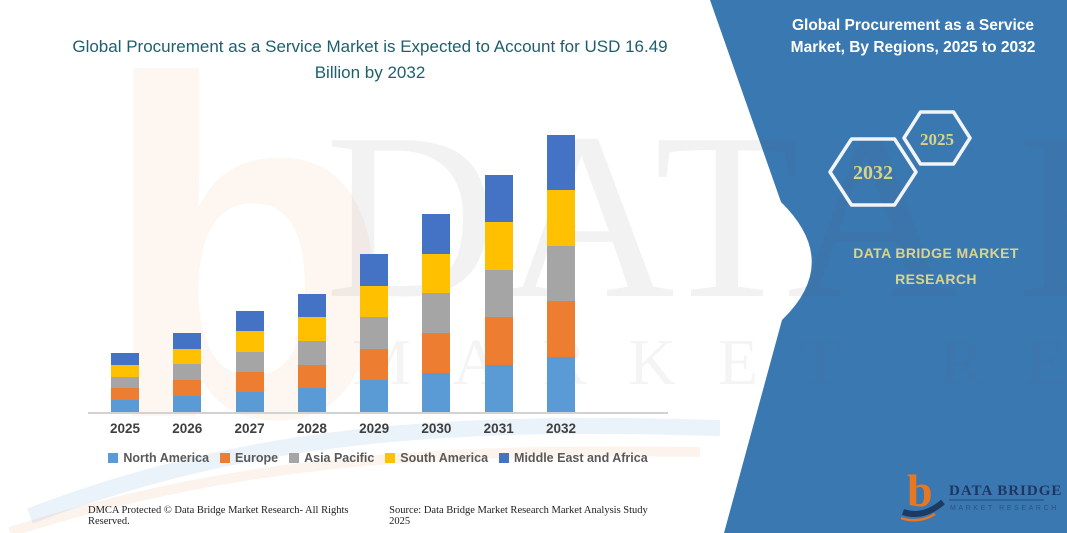 The height and width of the screenshot is (533, 1067). I want to click on segment-south-america-2026, so click(187, 356).